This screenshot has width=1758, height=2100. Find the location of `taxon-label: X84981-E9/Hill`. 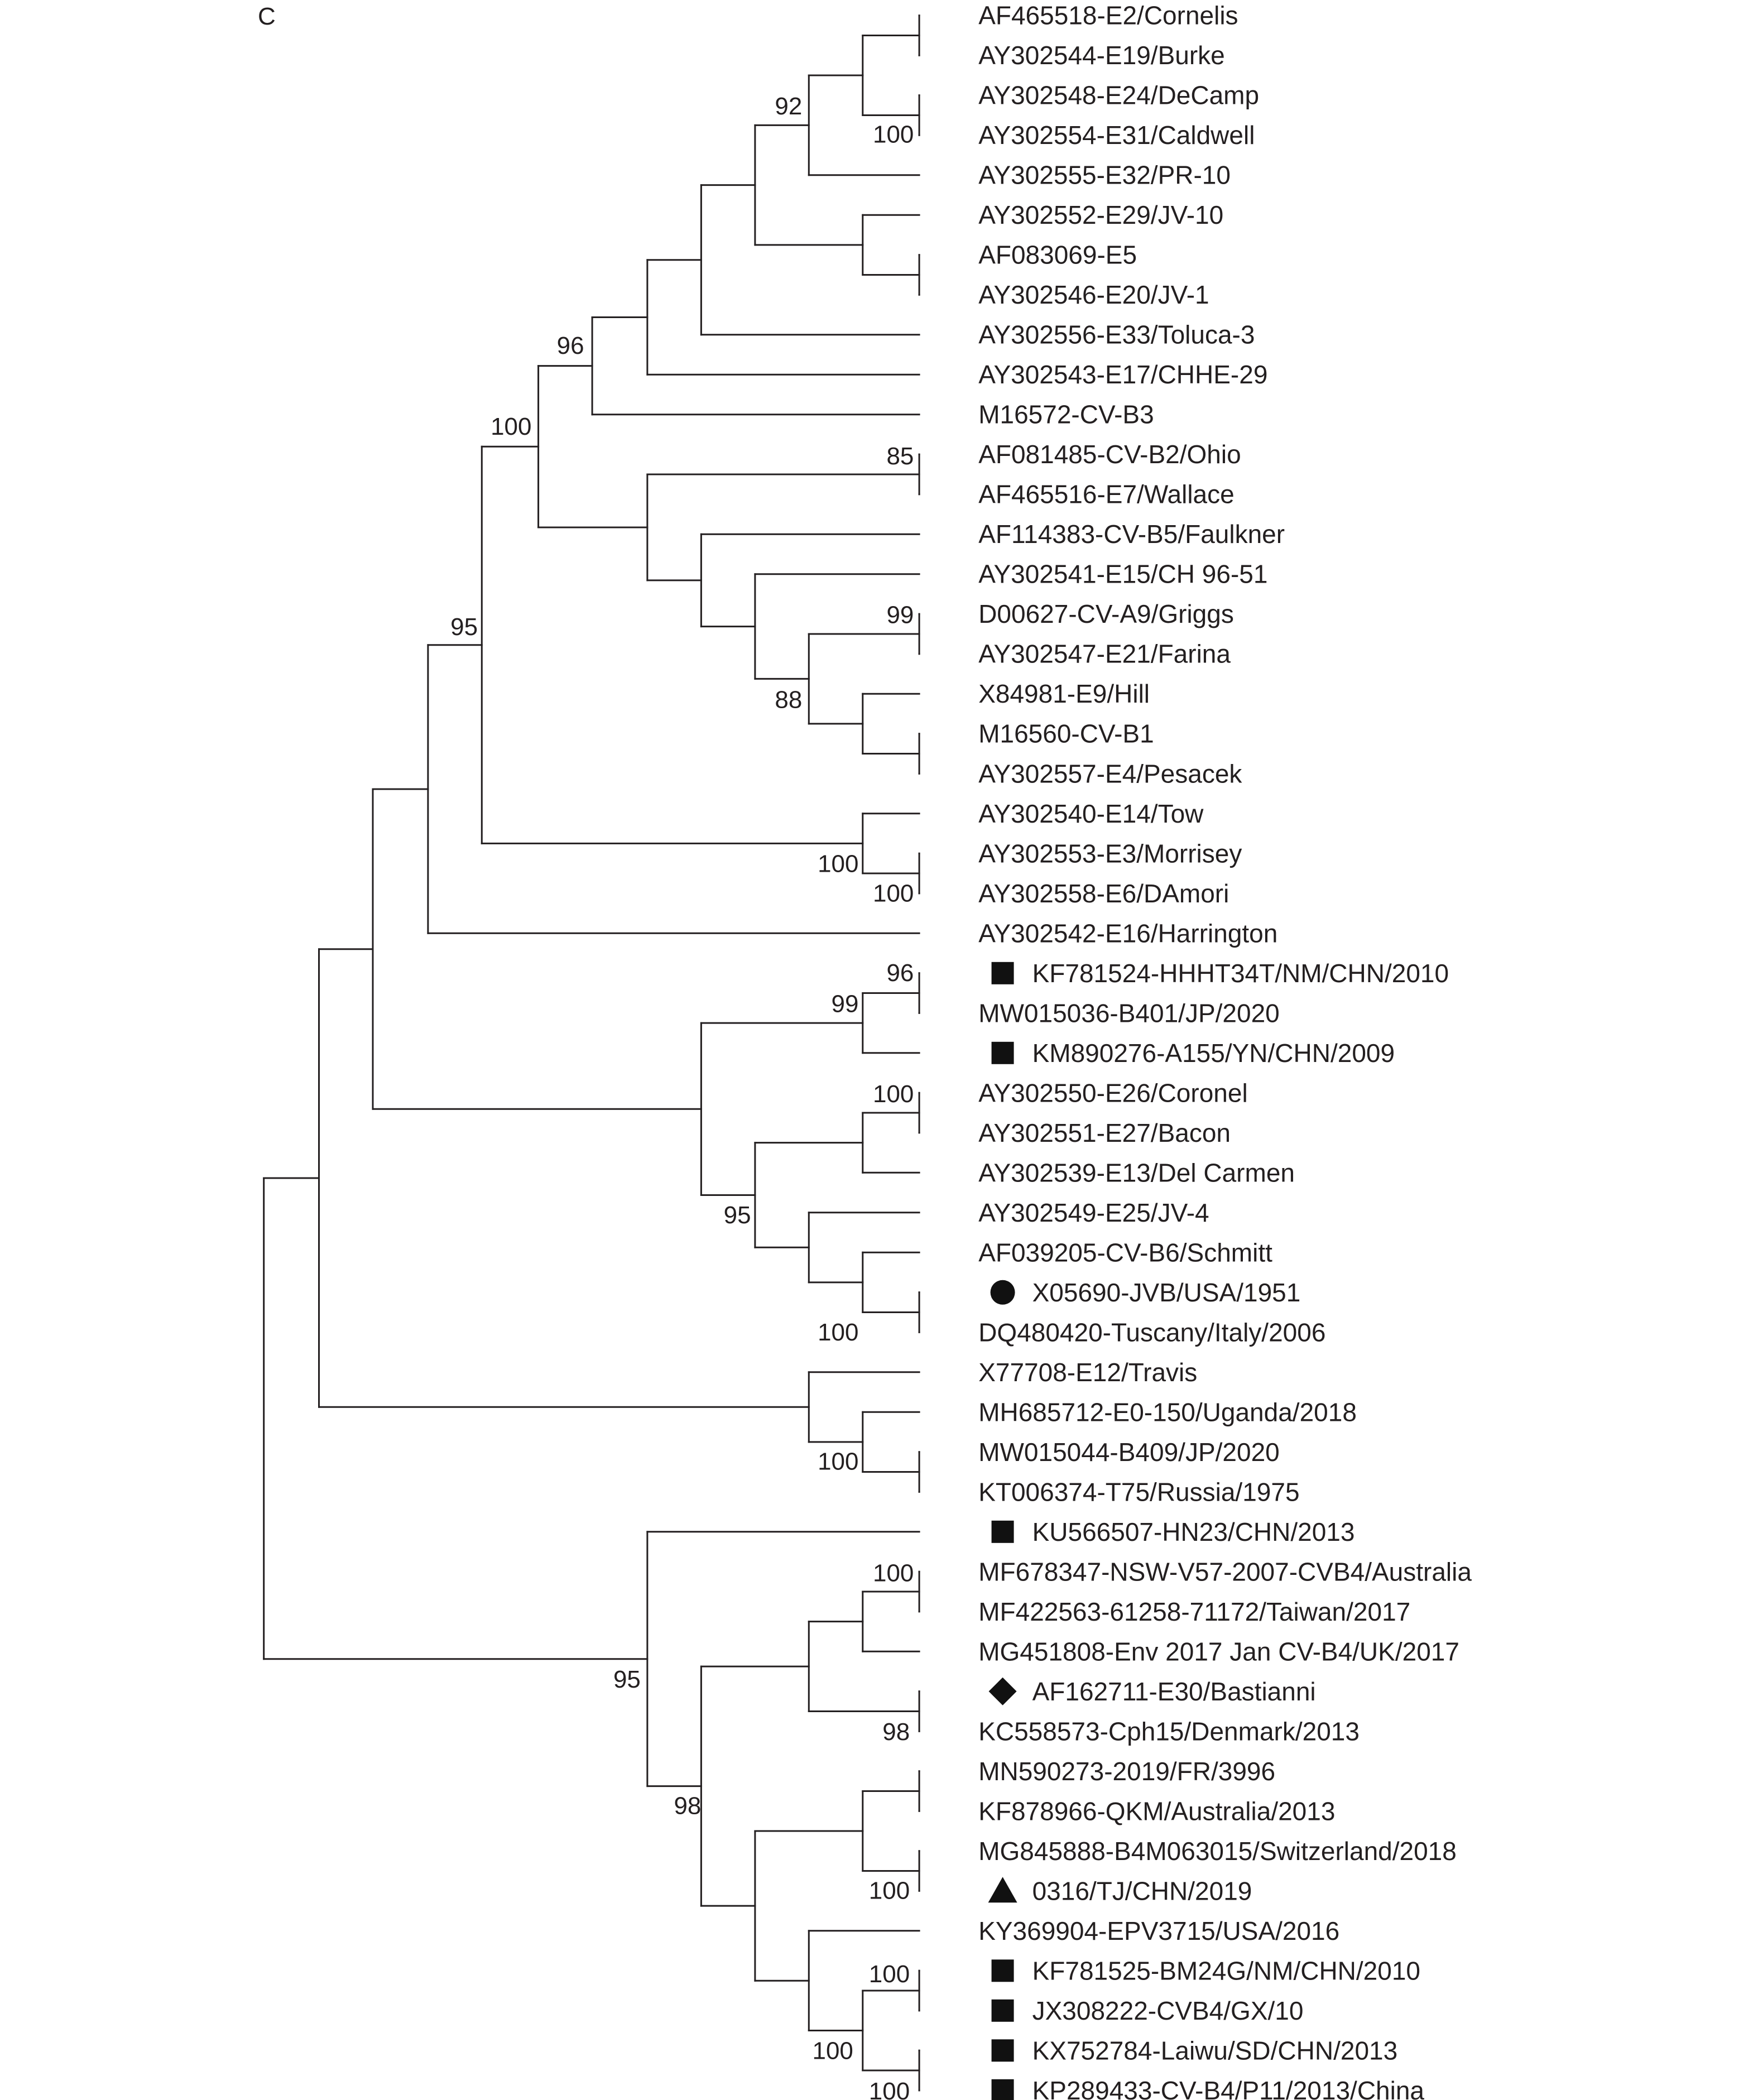

taxon-label: X84981-E9/Hill is located at coordinates (1064, 693).